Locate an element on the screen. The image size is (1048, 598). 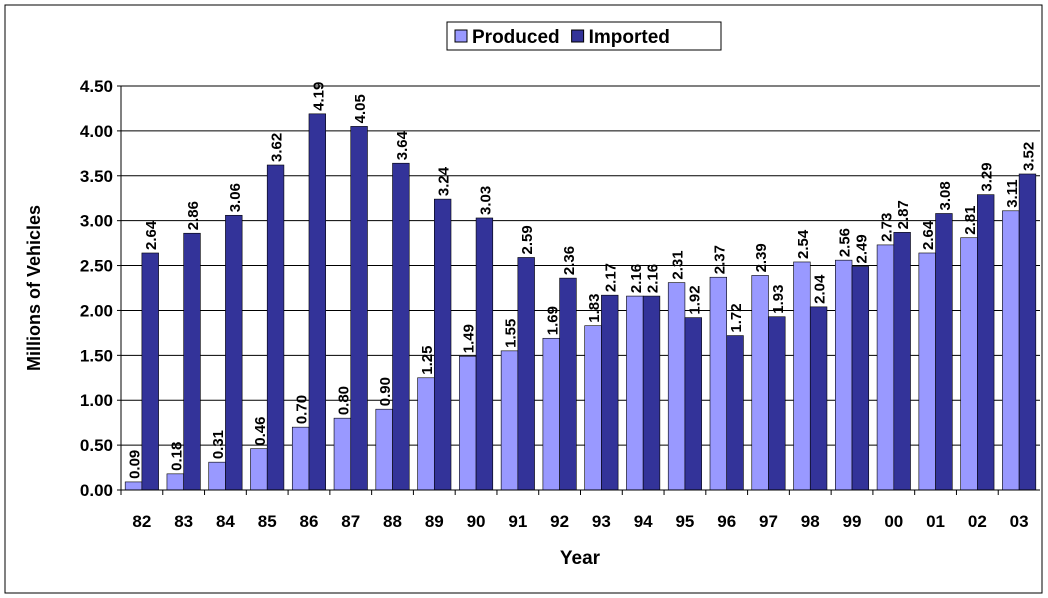
data-label: 1.25 is located at coordinates (427, 360).